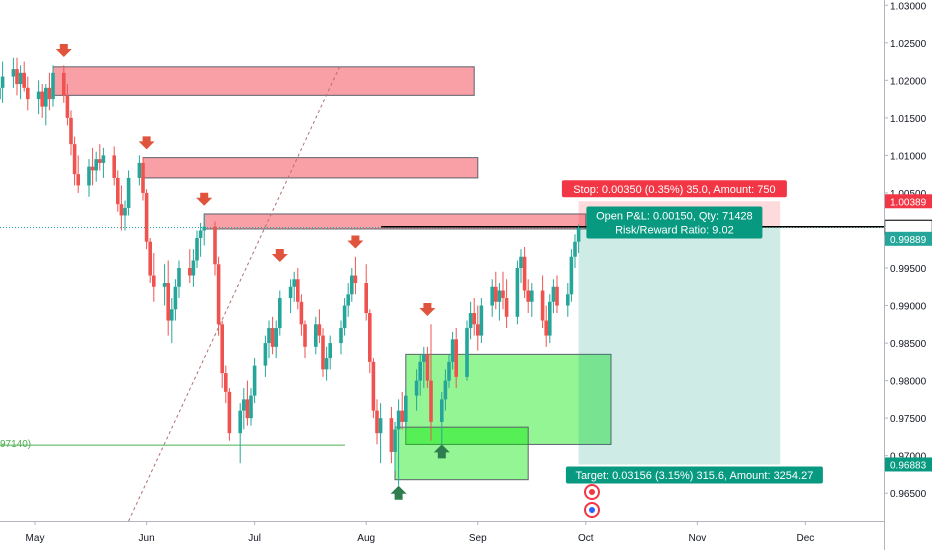  I want to click on price-tag-box, so click(908, 201).